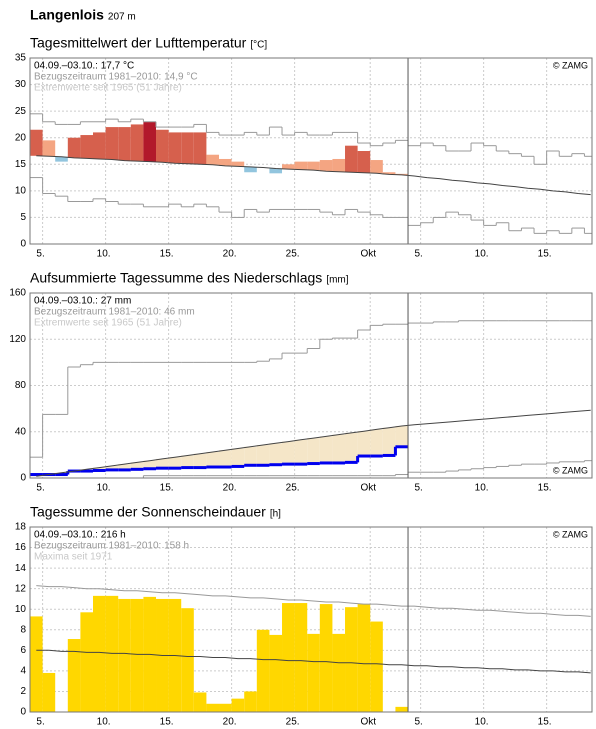 The image size is (596, 729). Describe the element at coordinates (80, 535) in the screenshot. I see `annotation: 04.09.–03.10.: 216 h` at that location.